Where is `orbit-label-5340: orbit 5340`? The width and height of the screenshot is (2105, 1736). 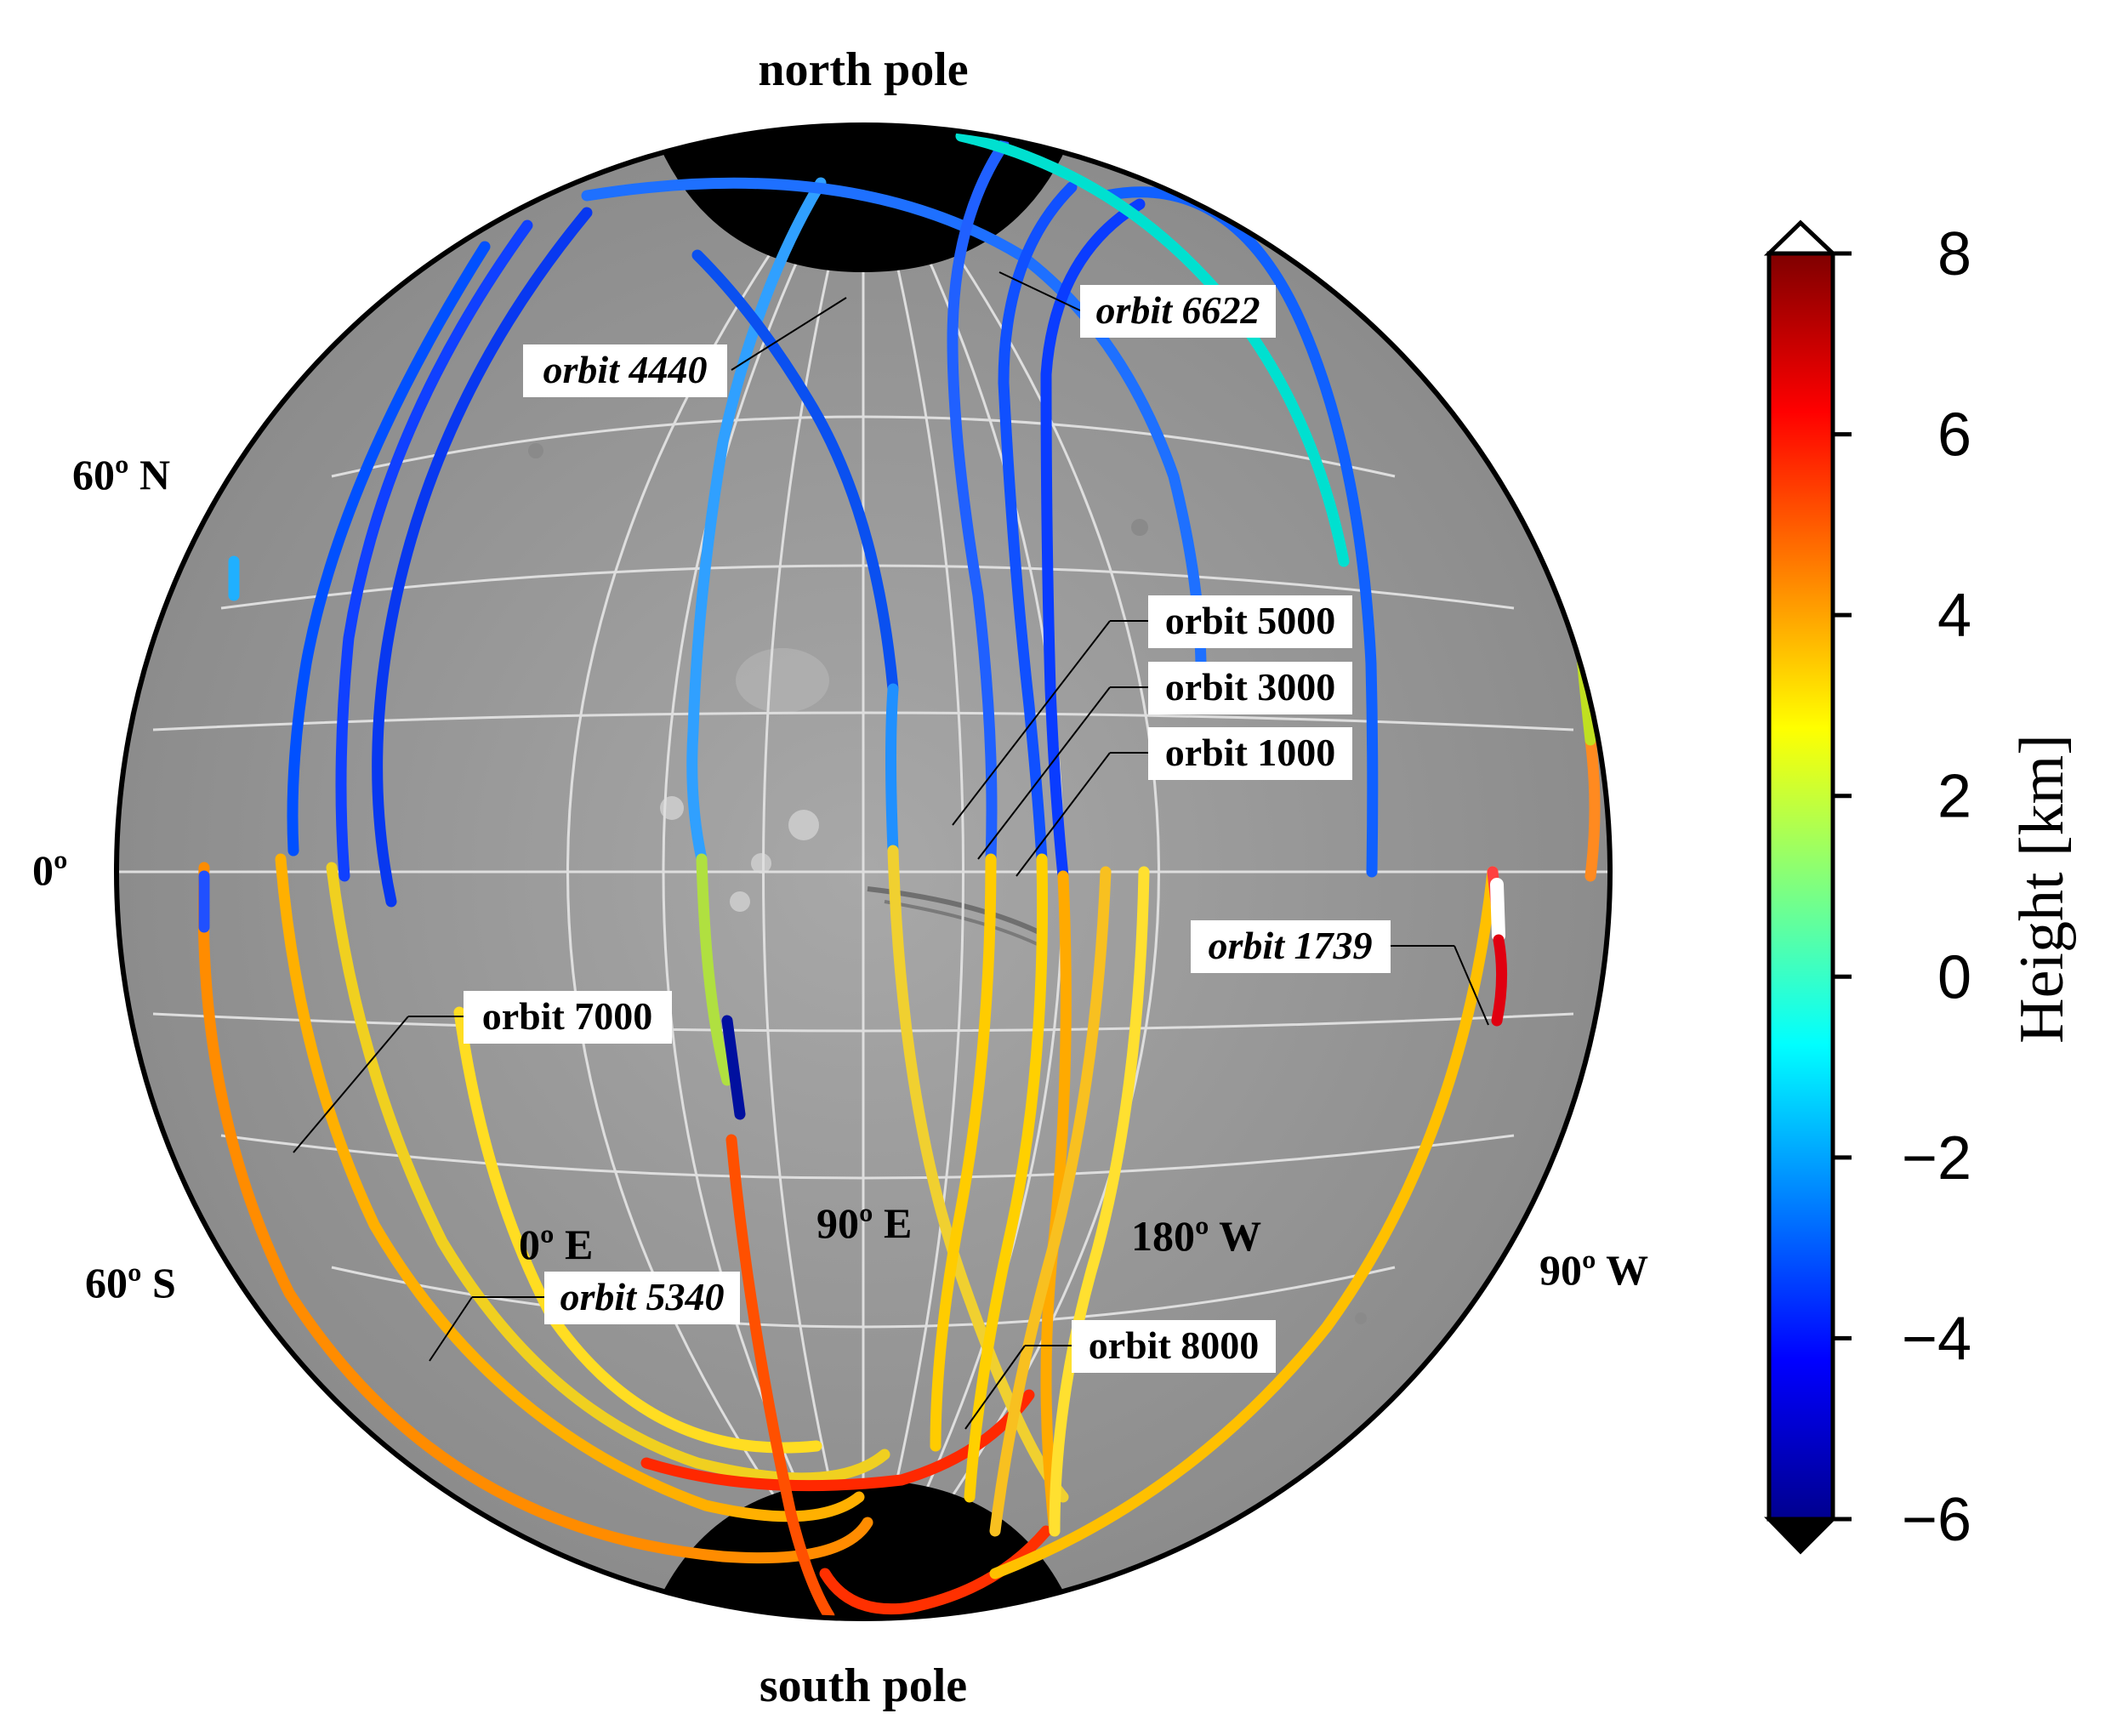 orbit-label-5340: orbit 5340 is located at coordinates (584, 1317).